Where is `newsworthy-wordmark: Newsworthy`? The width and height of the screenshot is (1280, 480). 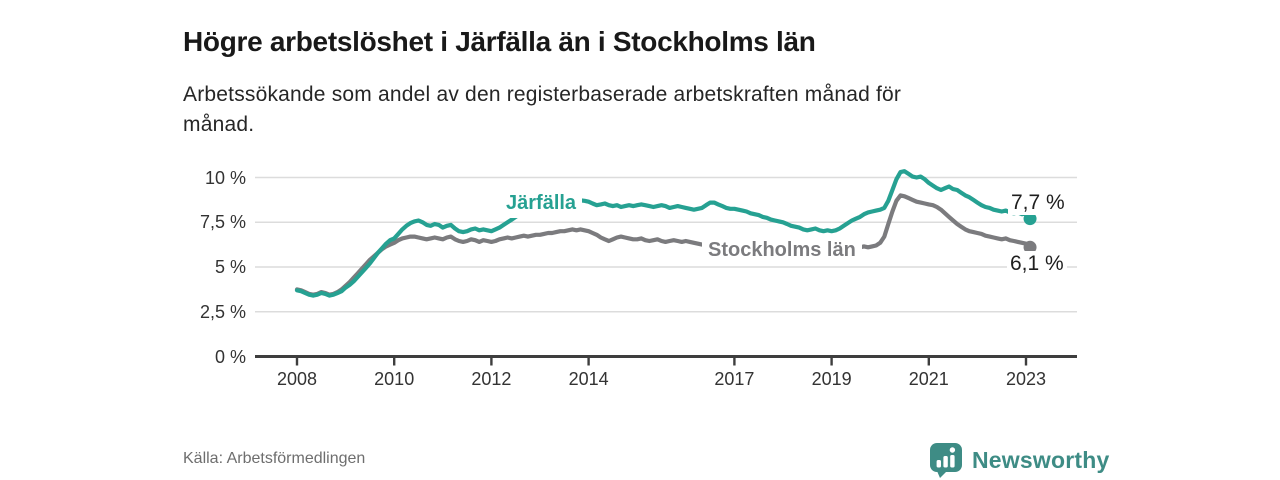 newsworthy-wordmark: Newsworthy is located at coordinates (1041, 459).